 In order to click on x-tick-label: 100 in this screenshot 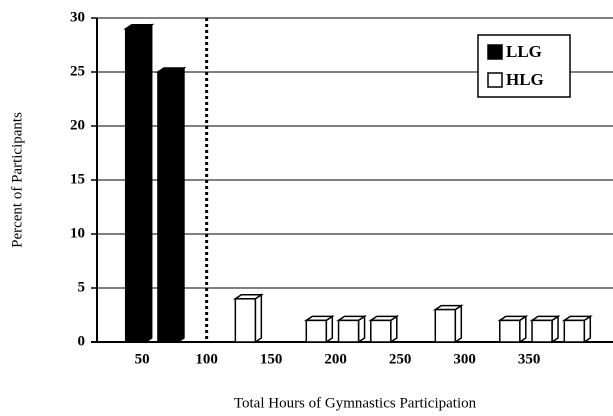, I will do `click(206, 359)`.